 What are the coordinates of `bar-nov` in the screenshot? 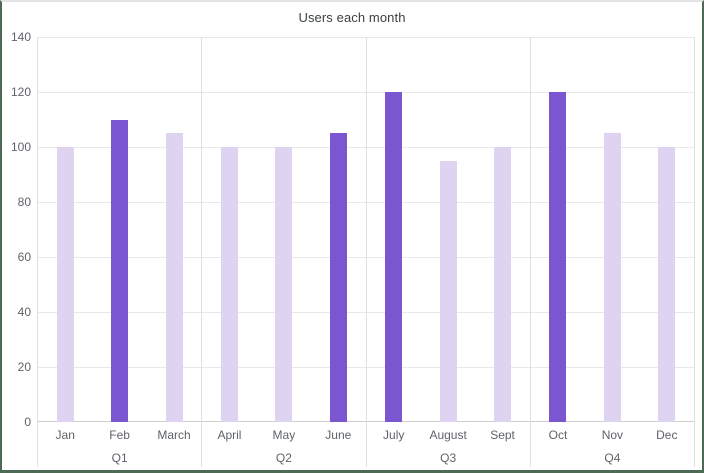 It's located at (612, 277).